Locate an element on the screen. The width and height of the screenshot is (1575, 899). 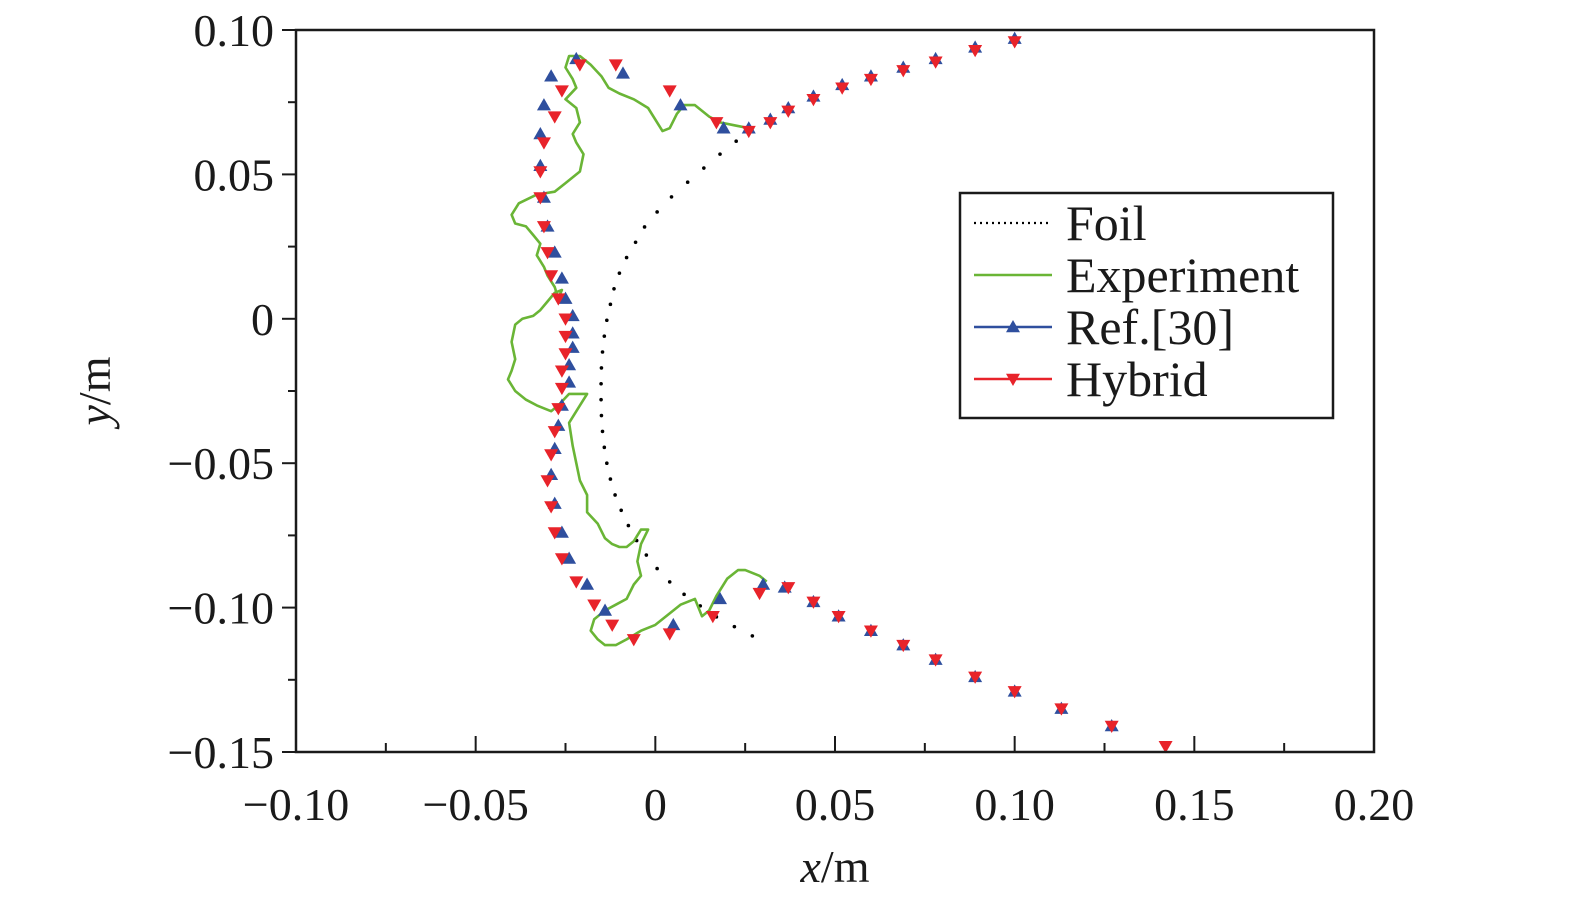
series-experiment is located at coordinates (637, 350).